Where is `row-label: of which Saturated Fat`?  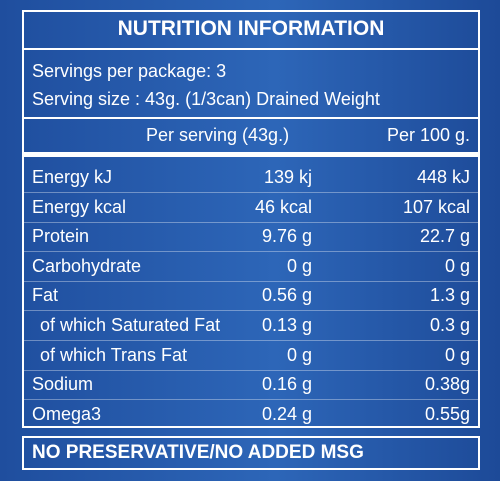
row-label: of which Saturated Fat is located at coordinates (130, 325).